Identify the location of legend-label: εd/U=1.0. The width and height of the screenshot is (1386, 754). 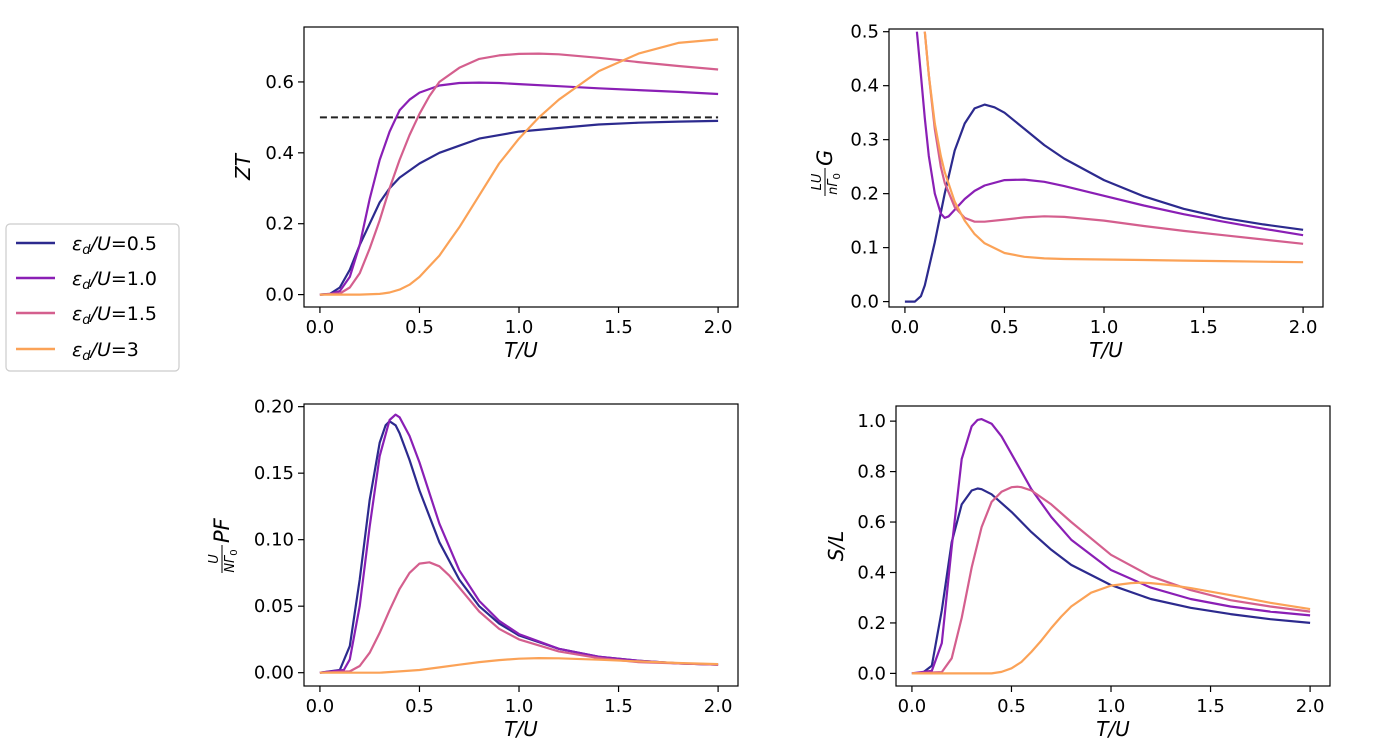
(114, 280).